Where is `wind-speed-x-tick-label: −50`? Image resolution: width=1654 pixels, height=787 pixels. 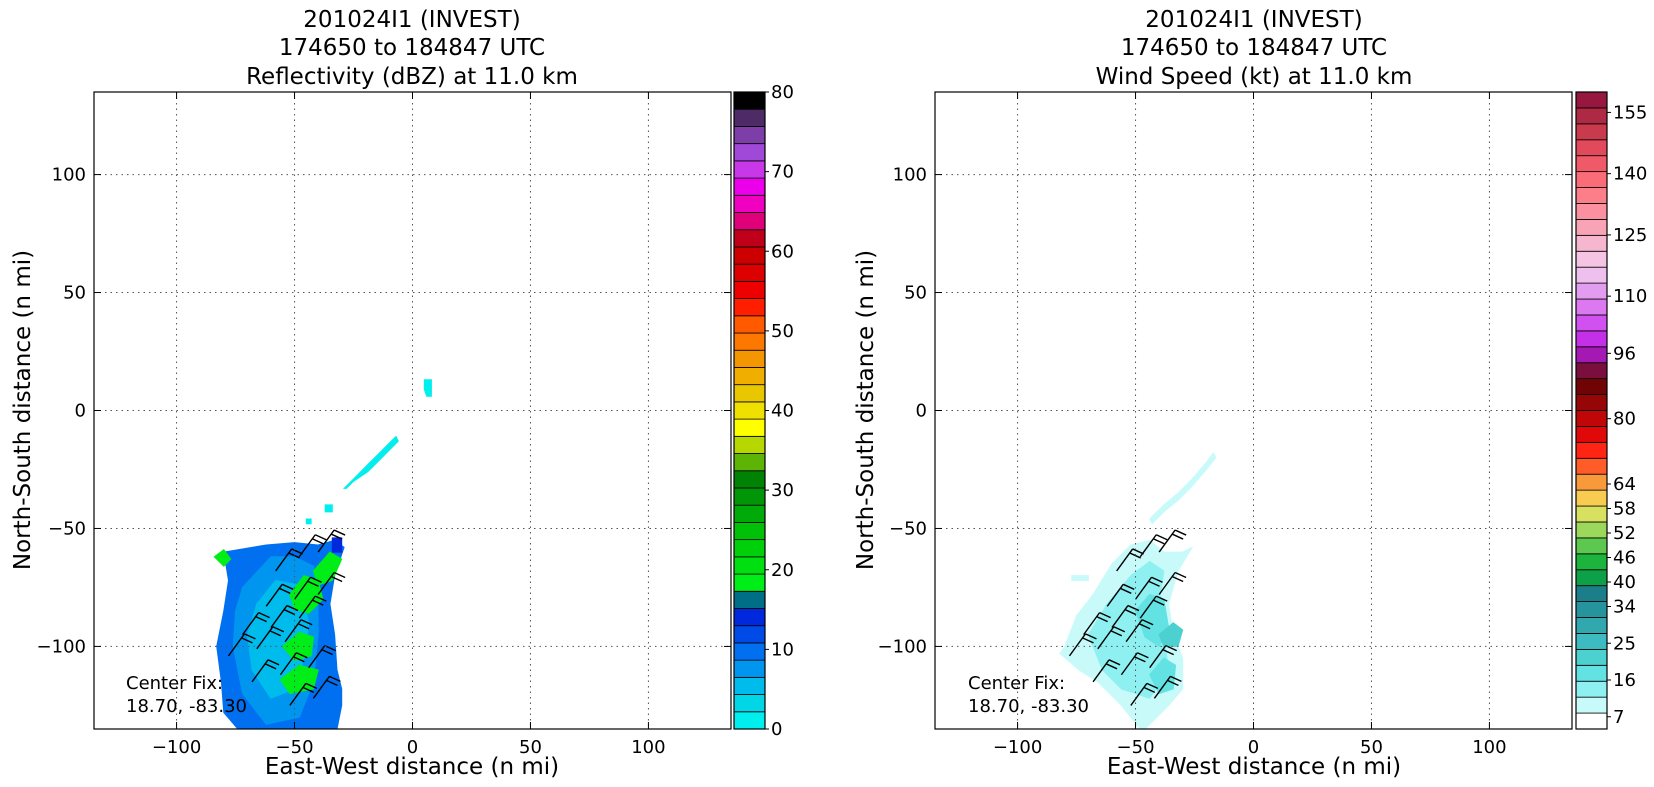 wind-speed-x-tick-label: −50 is located at coordinates (1136, 747).